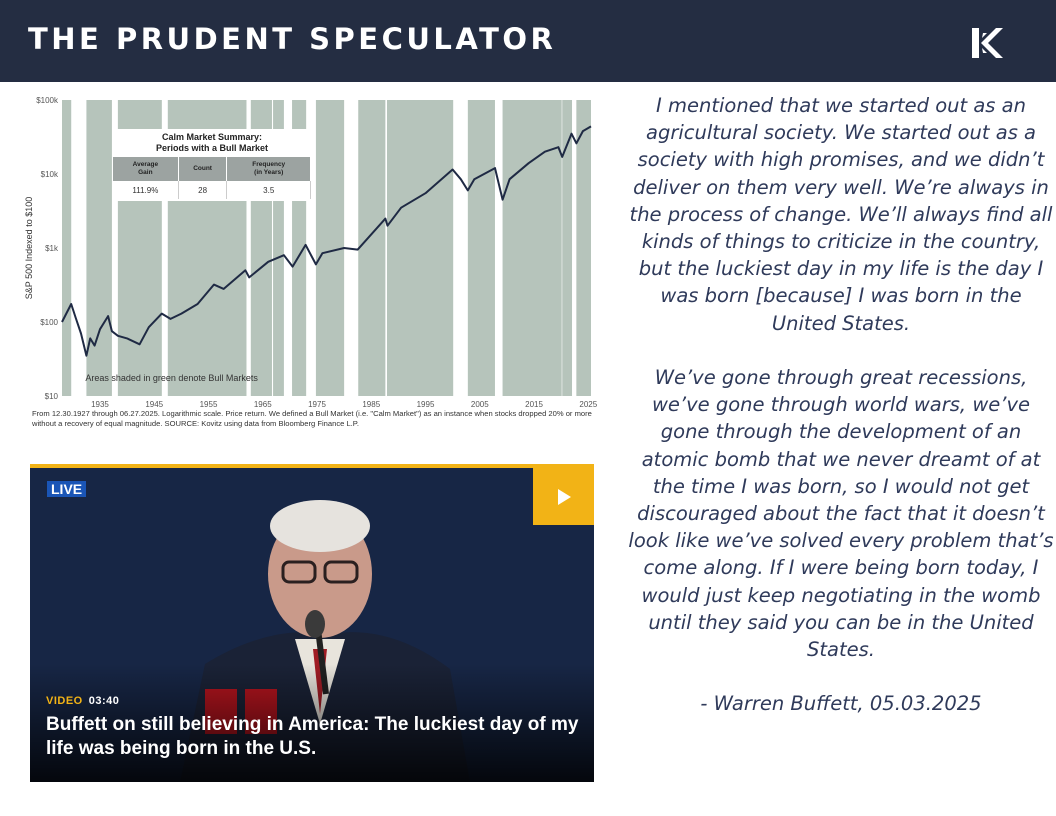 The image size is (1056, 816). I want to click on summary-title-line1: Calm Market Summary:, so click(212, 137).